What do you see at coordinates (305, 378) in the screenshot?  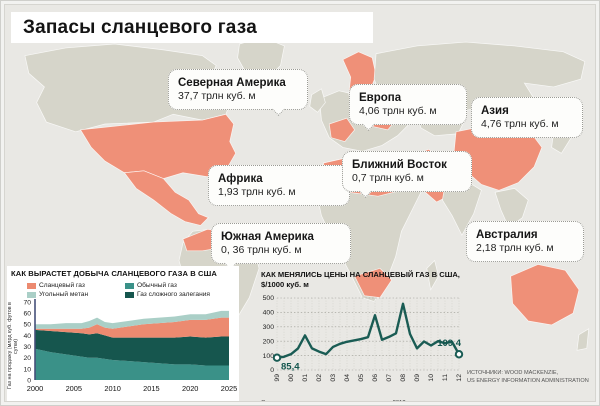 I see `svg-text: 01` at bounding box center [305, 378].